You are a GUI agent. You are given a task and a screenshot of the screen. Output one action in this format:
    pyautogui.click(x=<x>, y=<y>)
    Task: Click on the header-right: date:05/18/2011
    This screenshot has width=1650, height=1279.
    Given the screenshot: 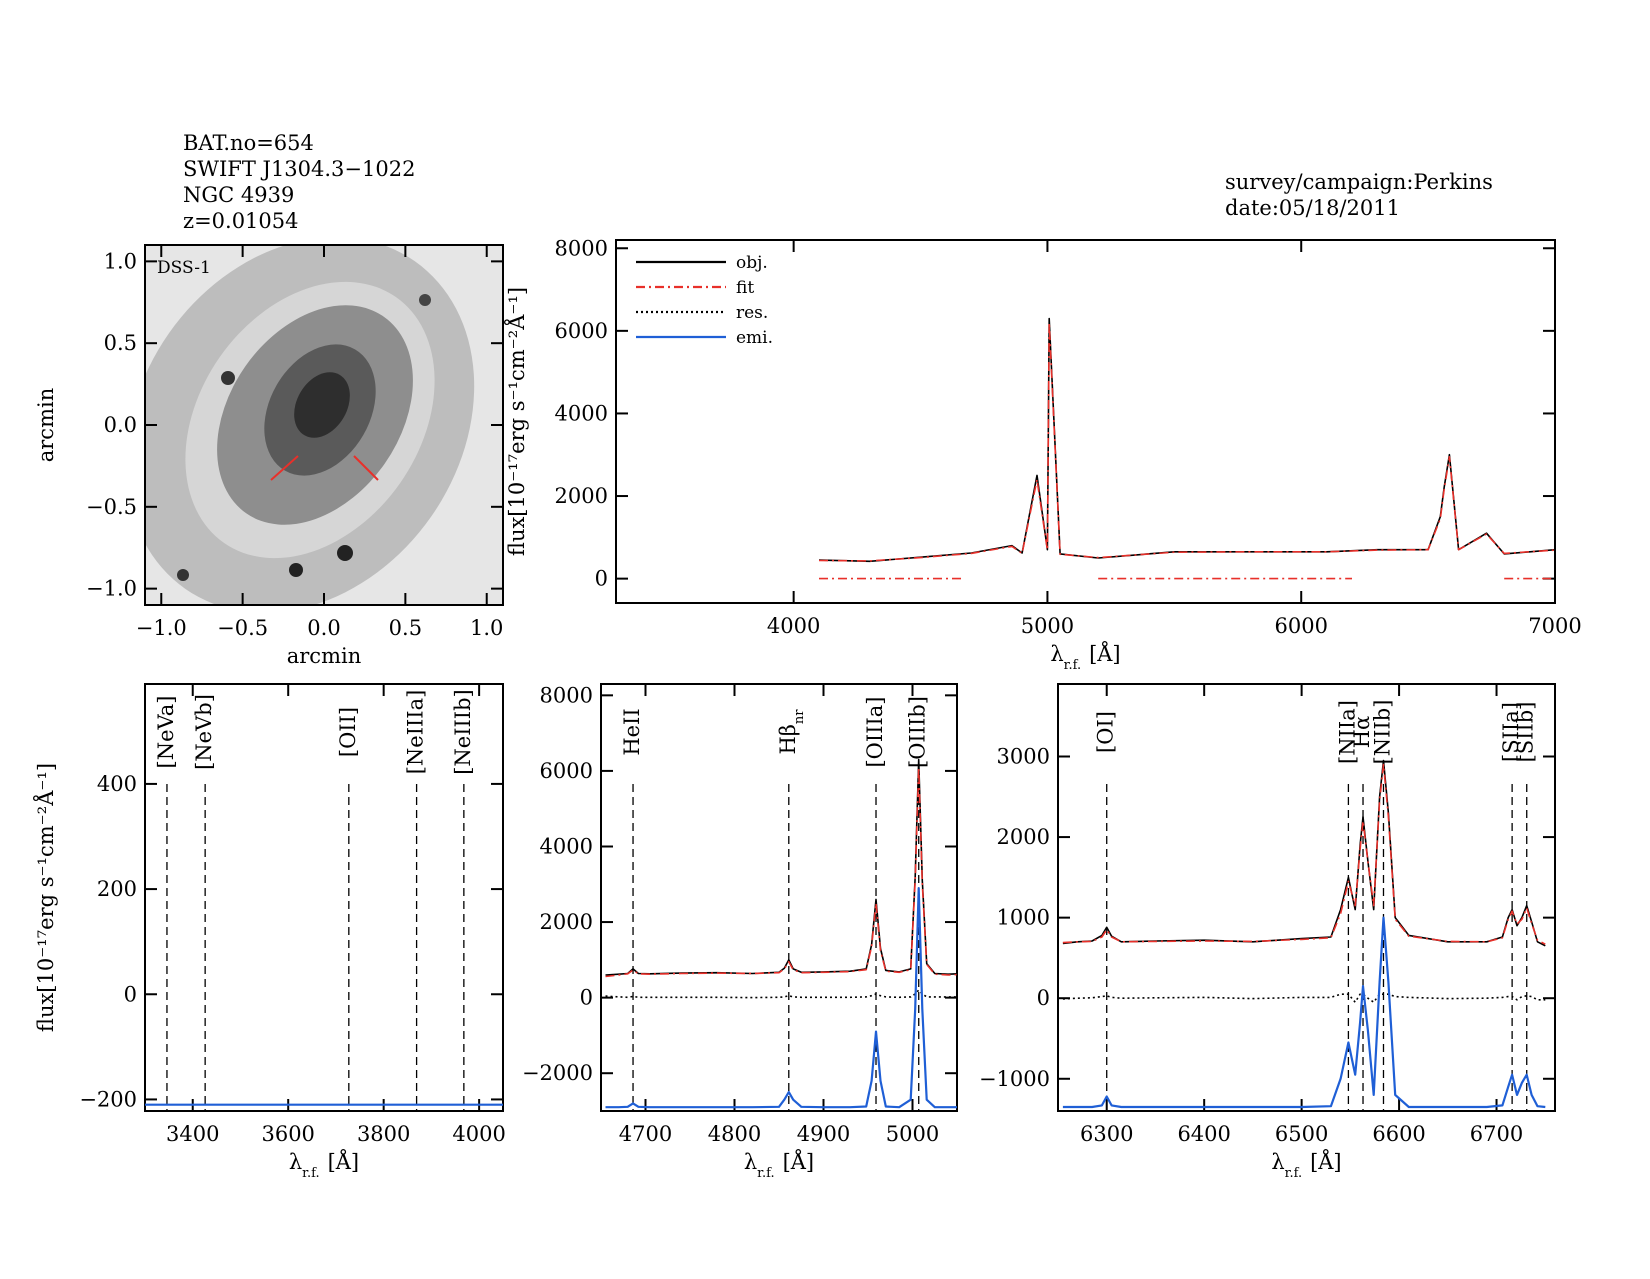 What is the action you would take?
    pyautogui.click(x=1312, y=208)
    